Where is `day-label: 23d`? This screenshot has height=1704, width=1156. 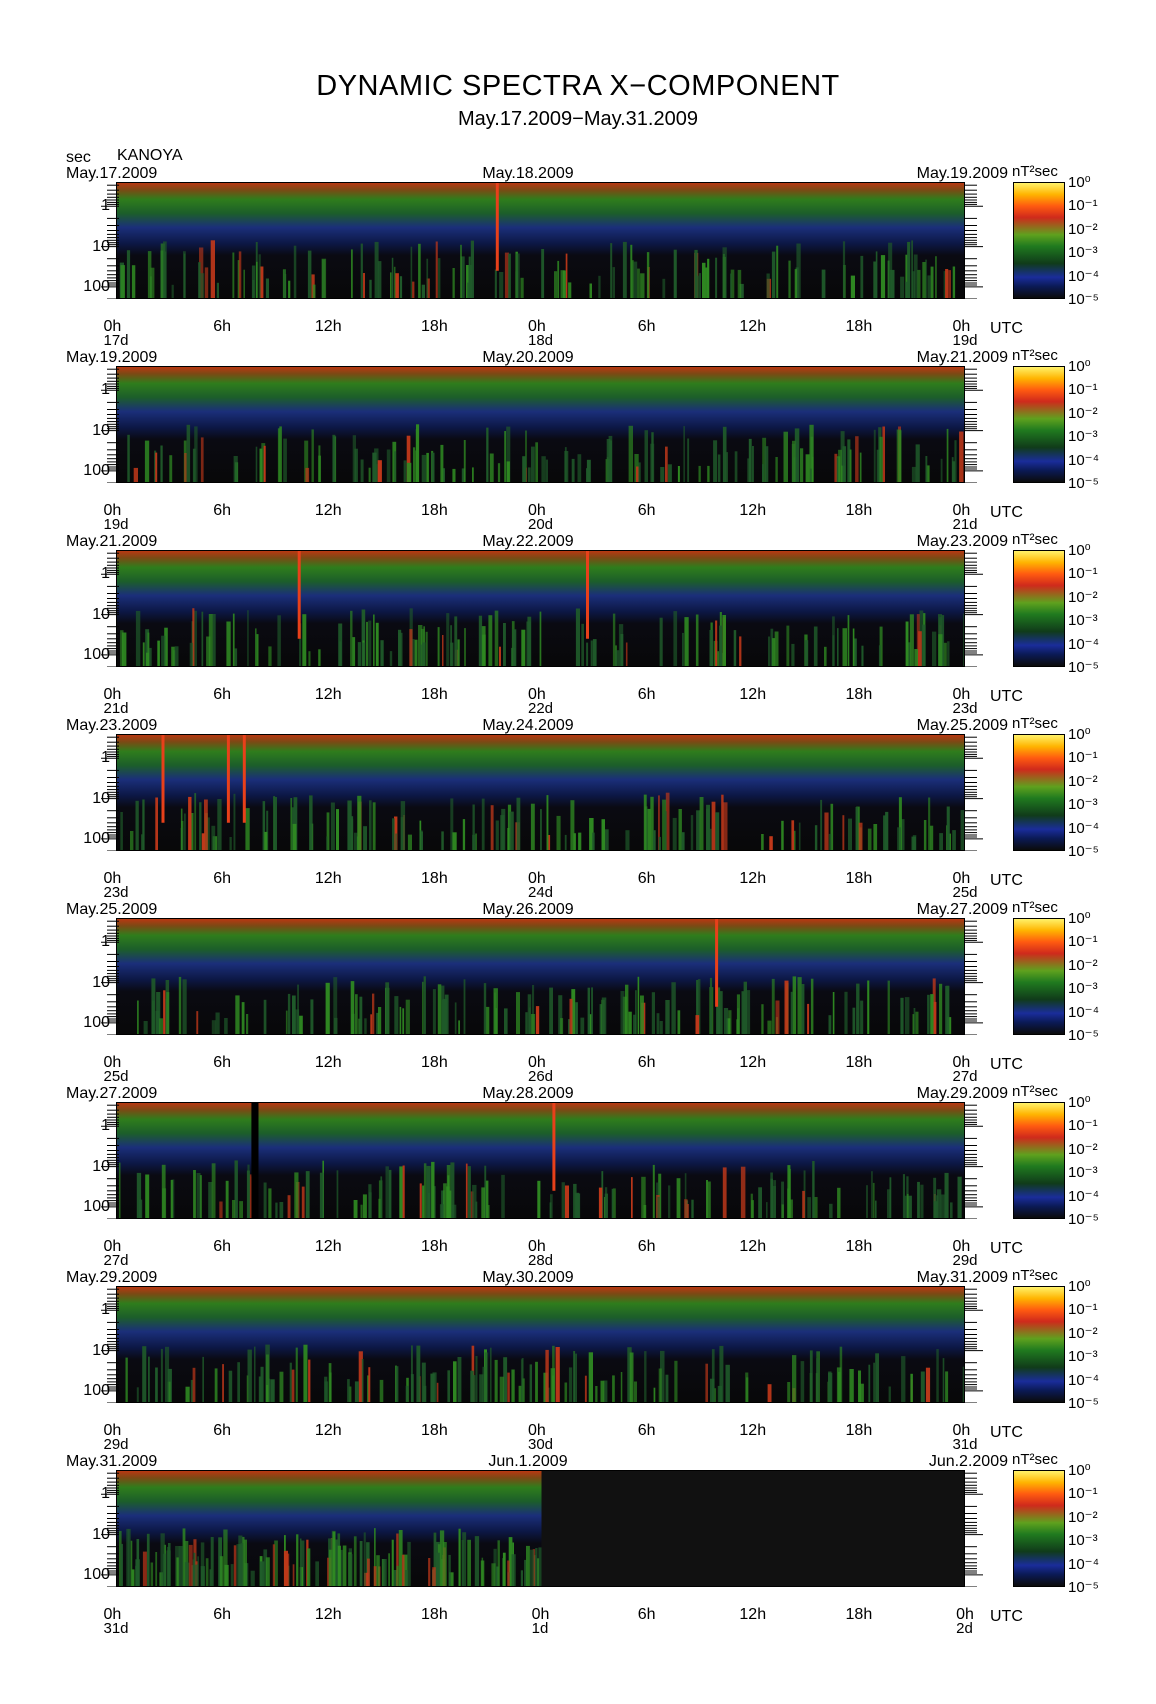
day-label: 23d is located at coordinates (965, 708).